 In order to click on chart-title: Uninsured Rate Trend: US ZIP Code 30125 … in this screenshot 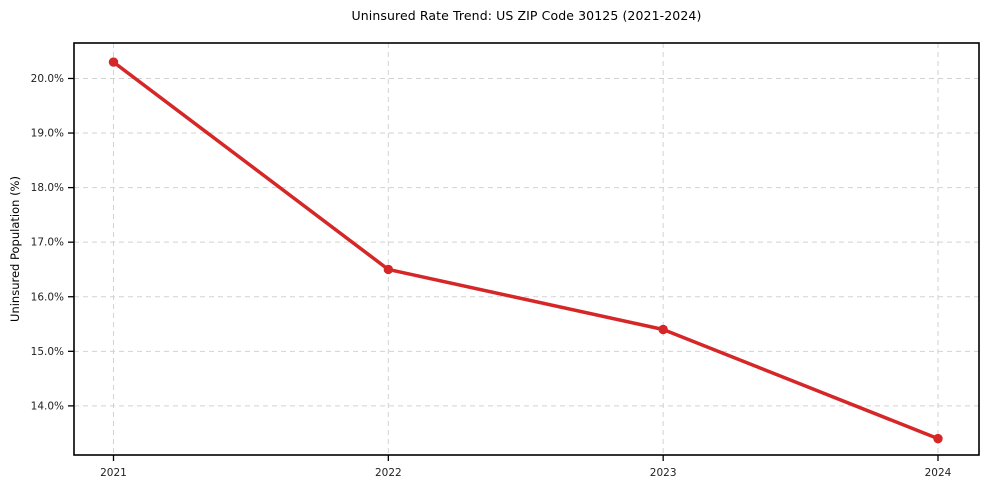, I will do `click(526, 15)`.